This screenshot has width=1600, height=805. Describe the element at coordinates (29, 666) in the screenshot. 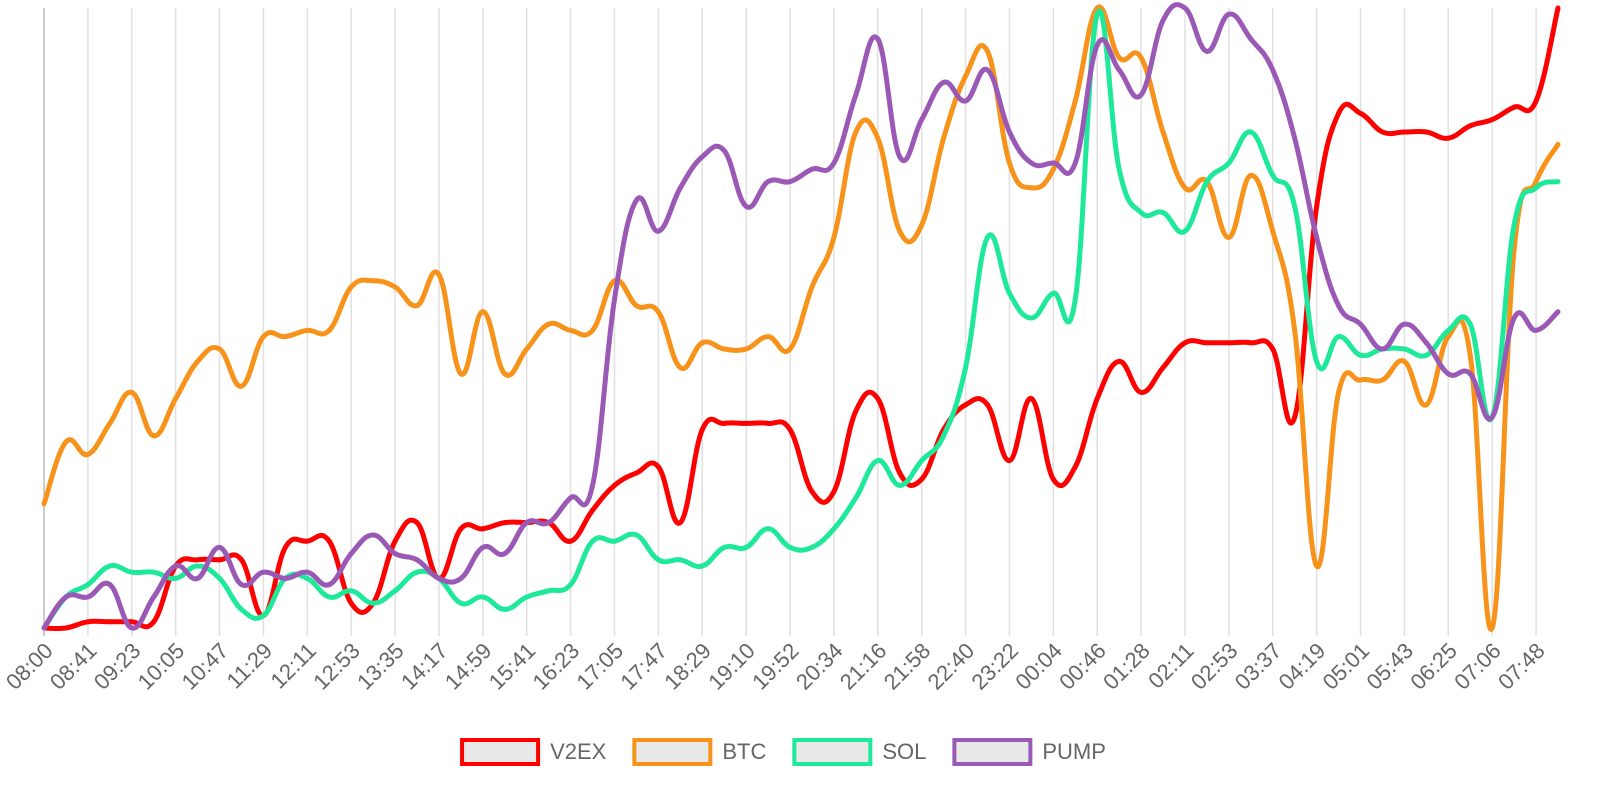

I see `x-tick-label: 08:00` at that location.